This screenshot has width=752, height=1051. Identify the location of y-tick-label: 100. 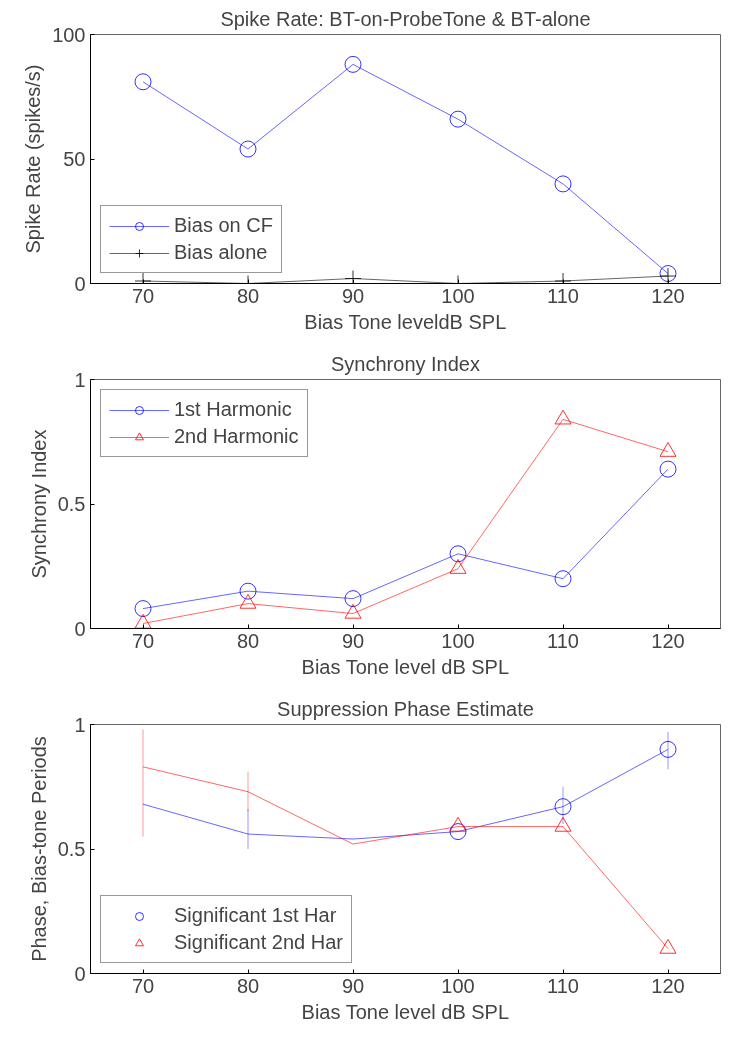
(69, 34).